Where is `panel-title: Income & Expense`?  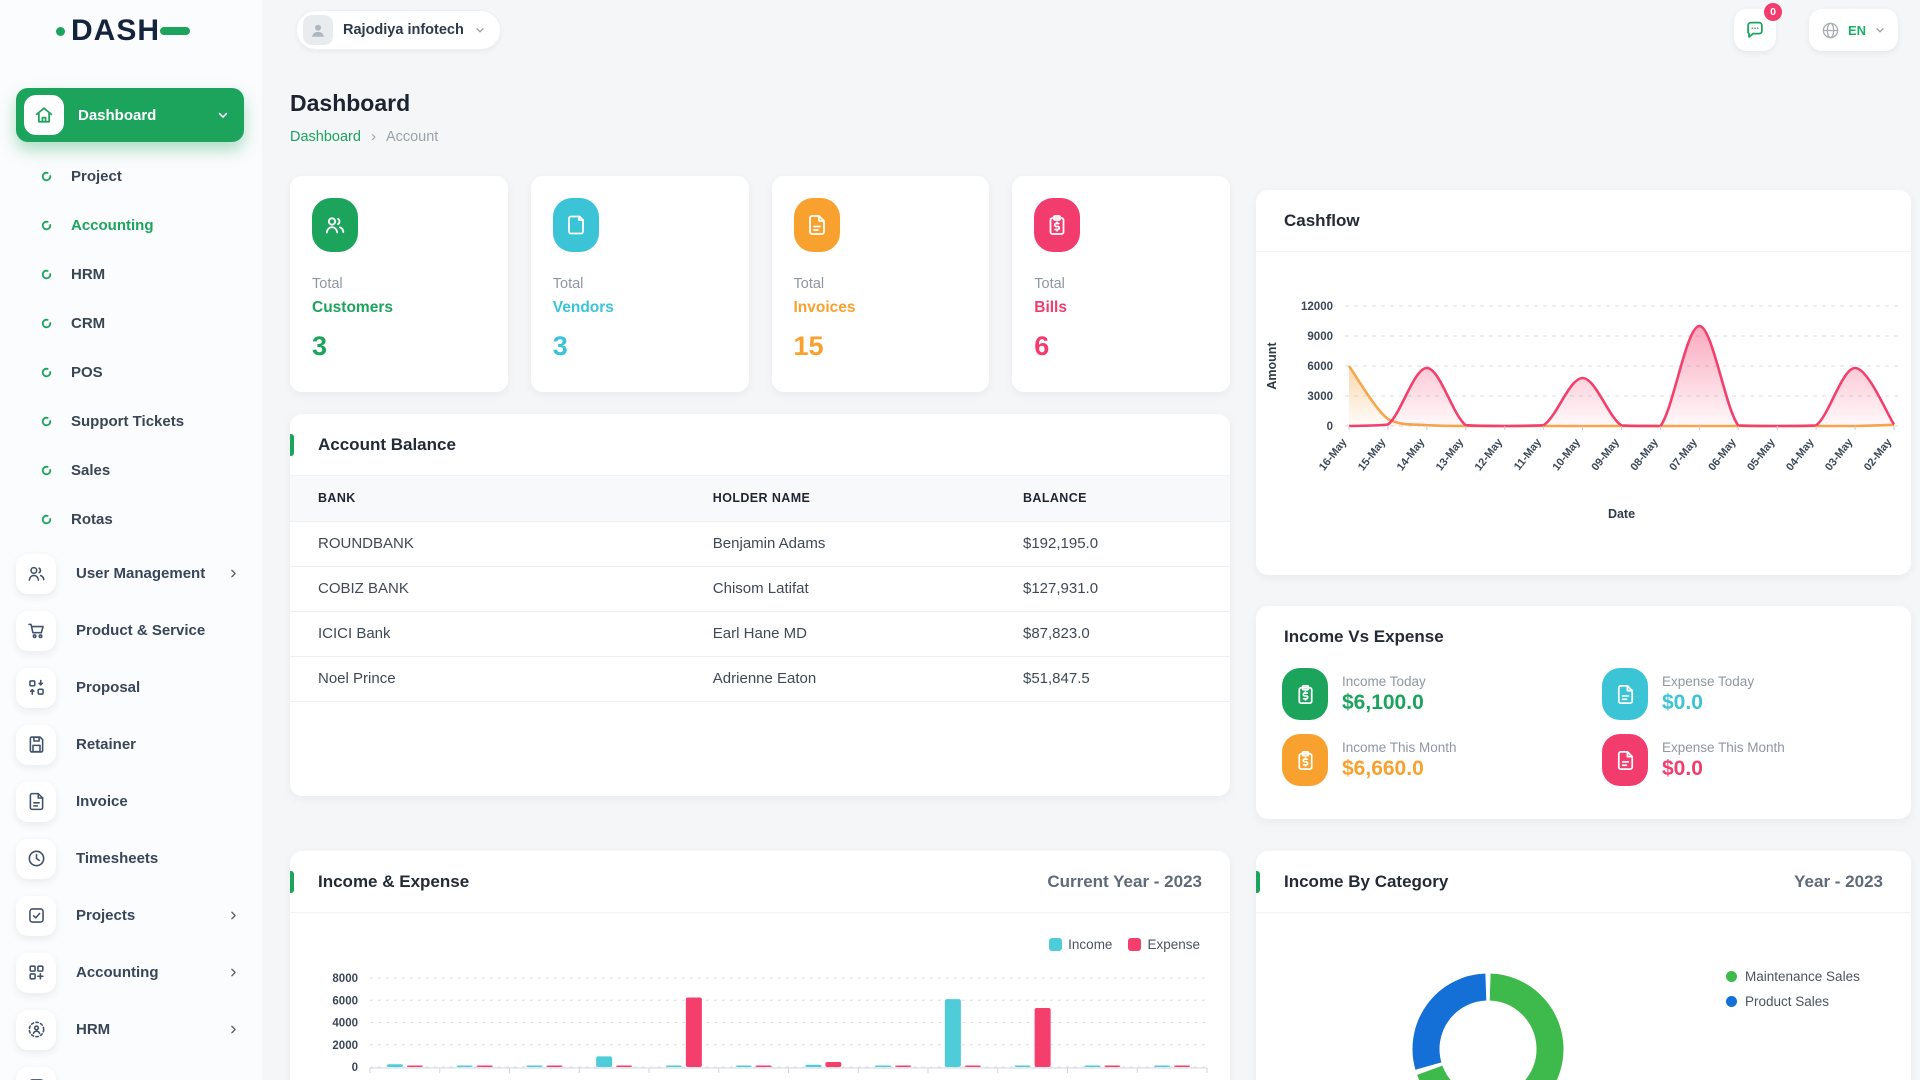 panel-title: Income & Expense is located at coordinates (394, 881).